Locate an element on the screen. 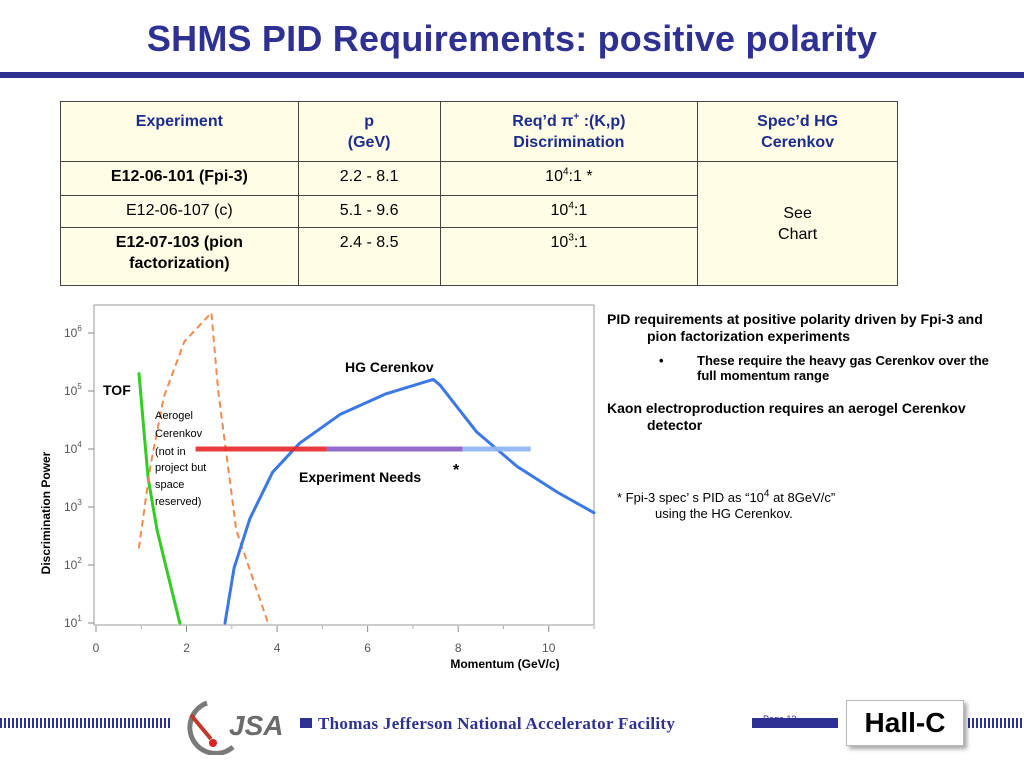 Image resolution: width=1024 pixels, height=768 pixels. cell-discrimination: 104:1 is located at coordinates (569, 211).